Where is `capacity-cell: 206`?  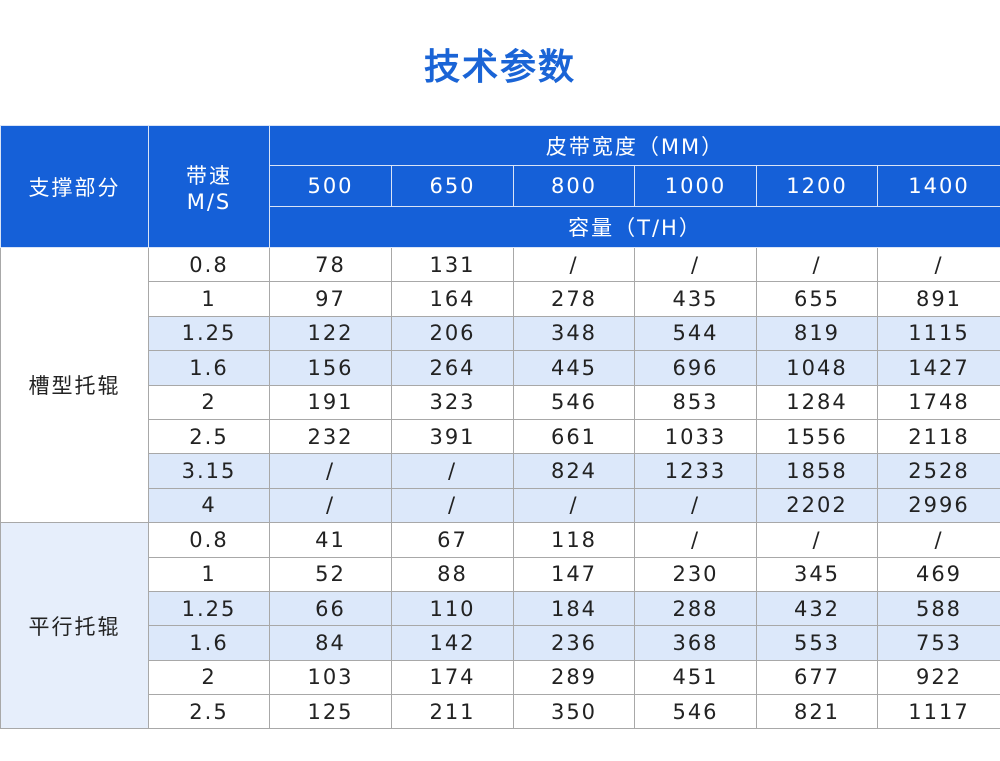
capacity-cell: 206 is located at coordinates (452, 333).